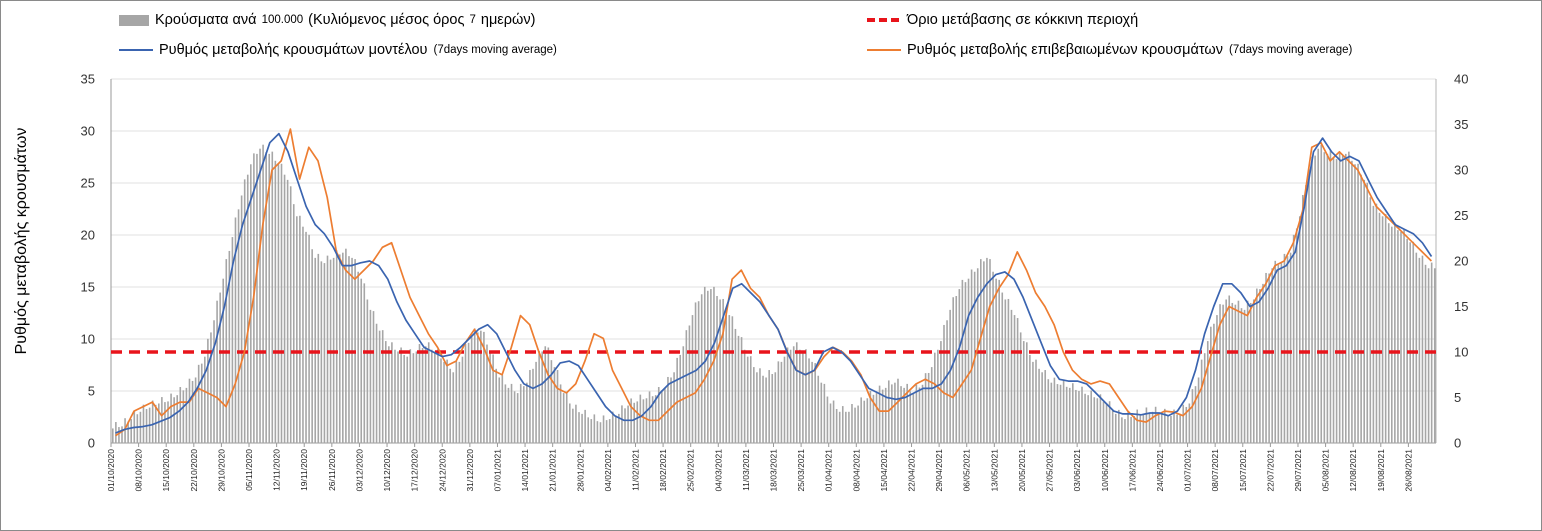 The width and height of the screenshot is (1542, 531). I want to click on x-tick-36: 10/06/2021, so click(1105, 470).